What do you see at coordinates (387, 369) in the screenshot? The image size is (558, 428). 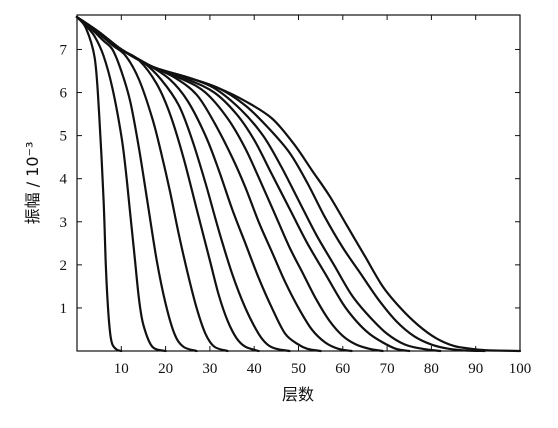 I see `x-tick-label: 70` at bounding box center [387, 369].